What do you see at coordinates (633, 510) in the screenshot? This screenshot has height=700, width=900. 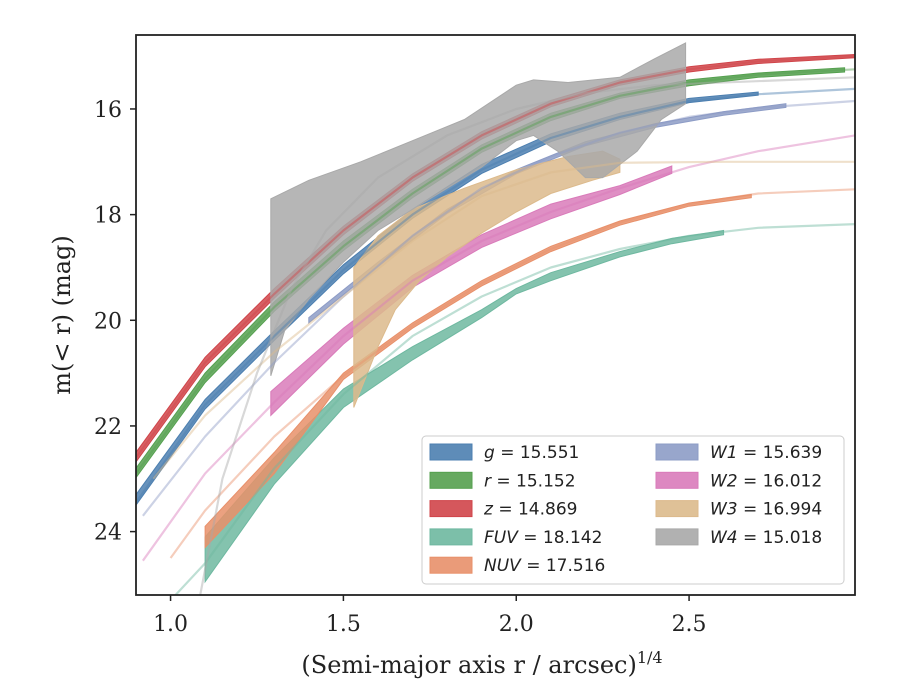 I see `legend-frame` at bounding box center [633, 510].